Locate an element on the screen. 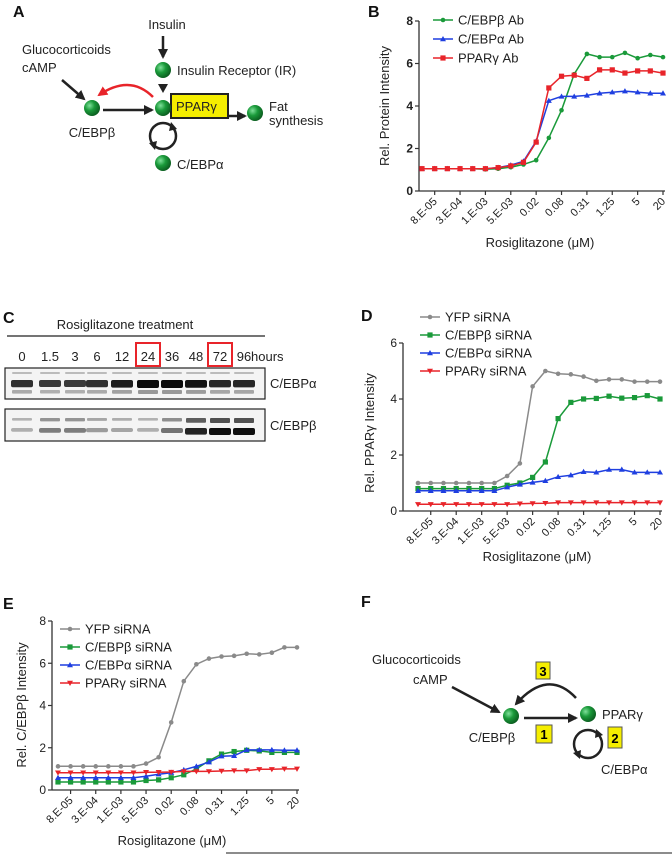 This screenshot has width=672, height=854. f-camp-arrow is located at coordinates (476, 699).